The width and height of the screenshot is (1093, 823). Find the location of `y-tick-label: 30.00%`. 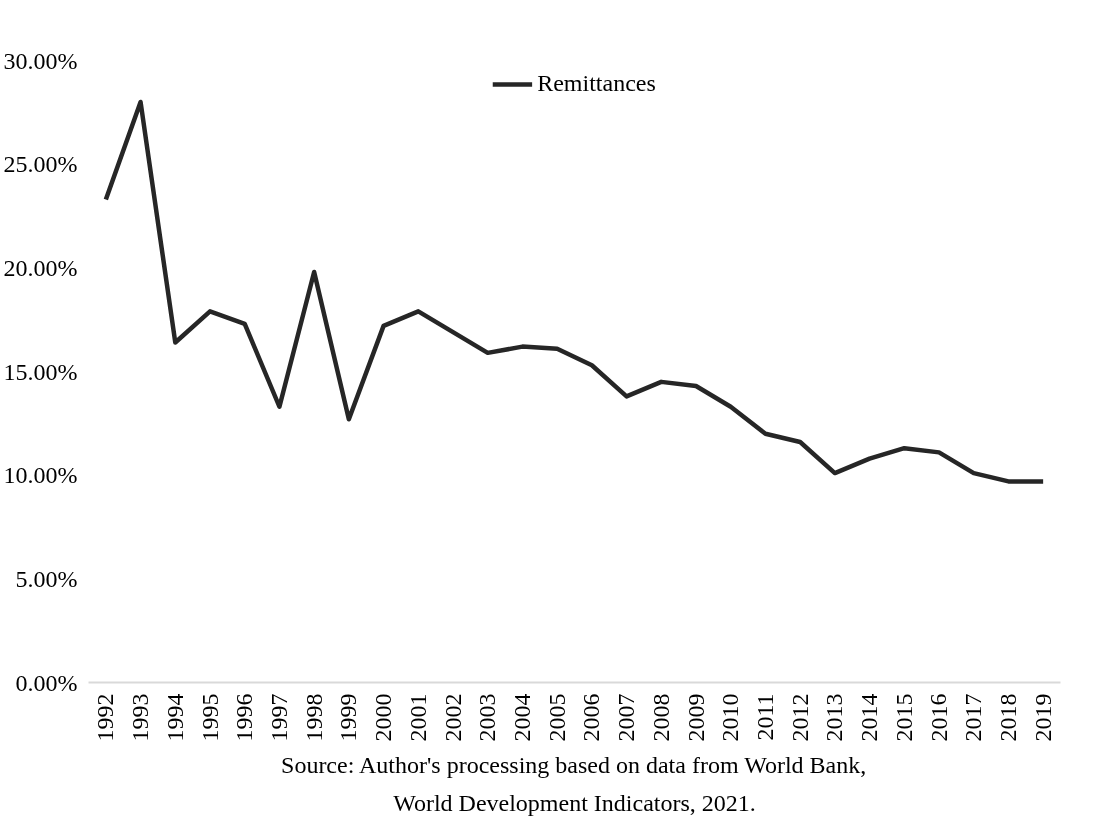

y-tick-label: 30.00% is located at coordinates (40, 60).